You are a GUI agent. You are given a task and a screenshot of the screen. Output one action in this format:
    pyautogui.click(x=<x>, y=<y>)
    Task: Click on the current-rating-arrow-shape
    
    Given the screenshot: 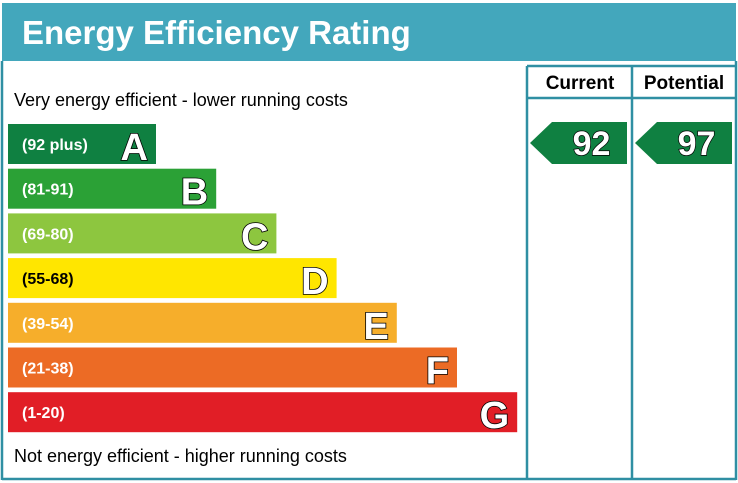 What is the action you would take?
    pyautogui.click(x=578, y=143)
    